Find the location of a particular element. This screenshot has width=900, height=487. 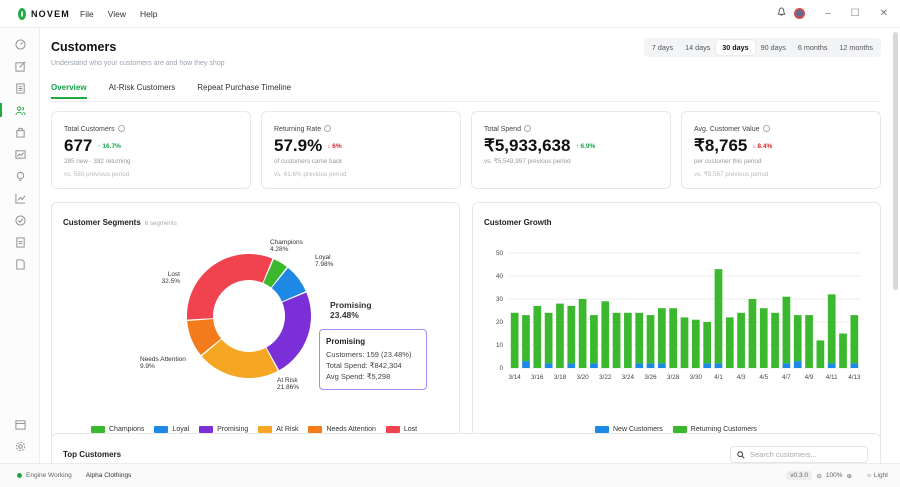

donut-slice-champions is located at coordinates (275, 273).